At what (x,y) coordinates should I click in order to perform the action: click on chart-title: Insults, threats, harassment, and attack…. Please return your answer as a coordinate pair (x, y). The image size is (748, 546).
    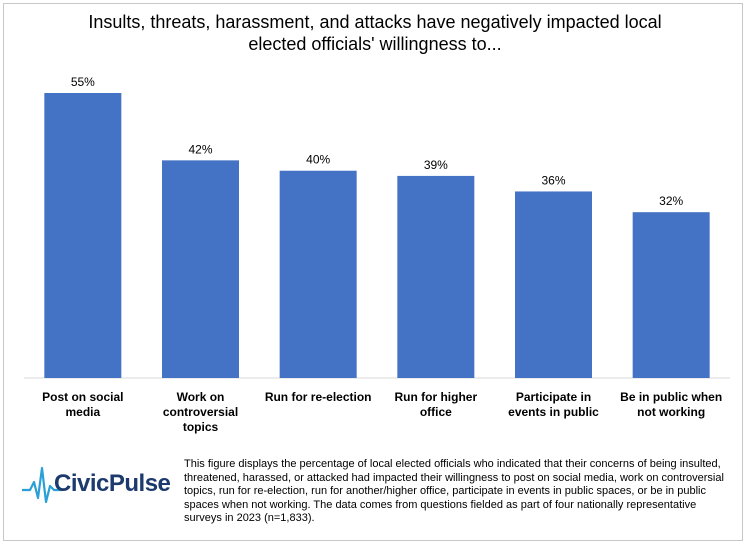
    Looking at the image, I should click on (375, 33).